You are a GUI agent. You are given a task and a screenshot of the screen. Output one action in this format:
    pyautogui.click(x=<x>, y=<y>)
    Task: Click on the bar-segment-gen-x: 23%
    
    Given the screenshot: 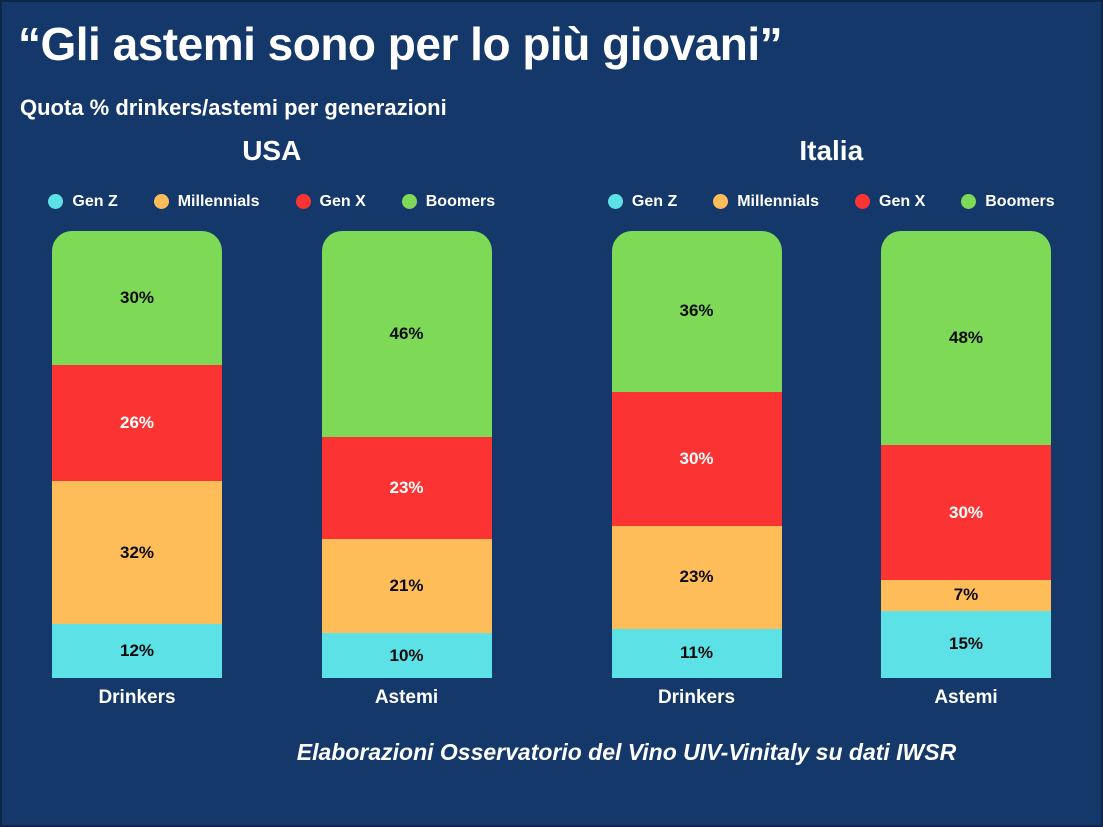 What is the action you would take?
    pyautogui.click(x=406, y=488)
    